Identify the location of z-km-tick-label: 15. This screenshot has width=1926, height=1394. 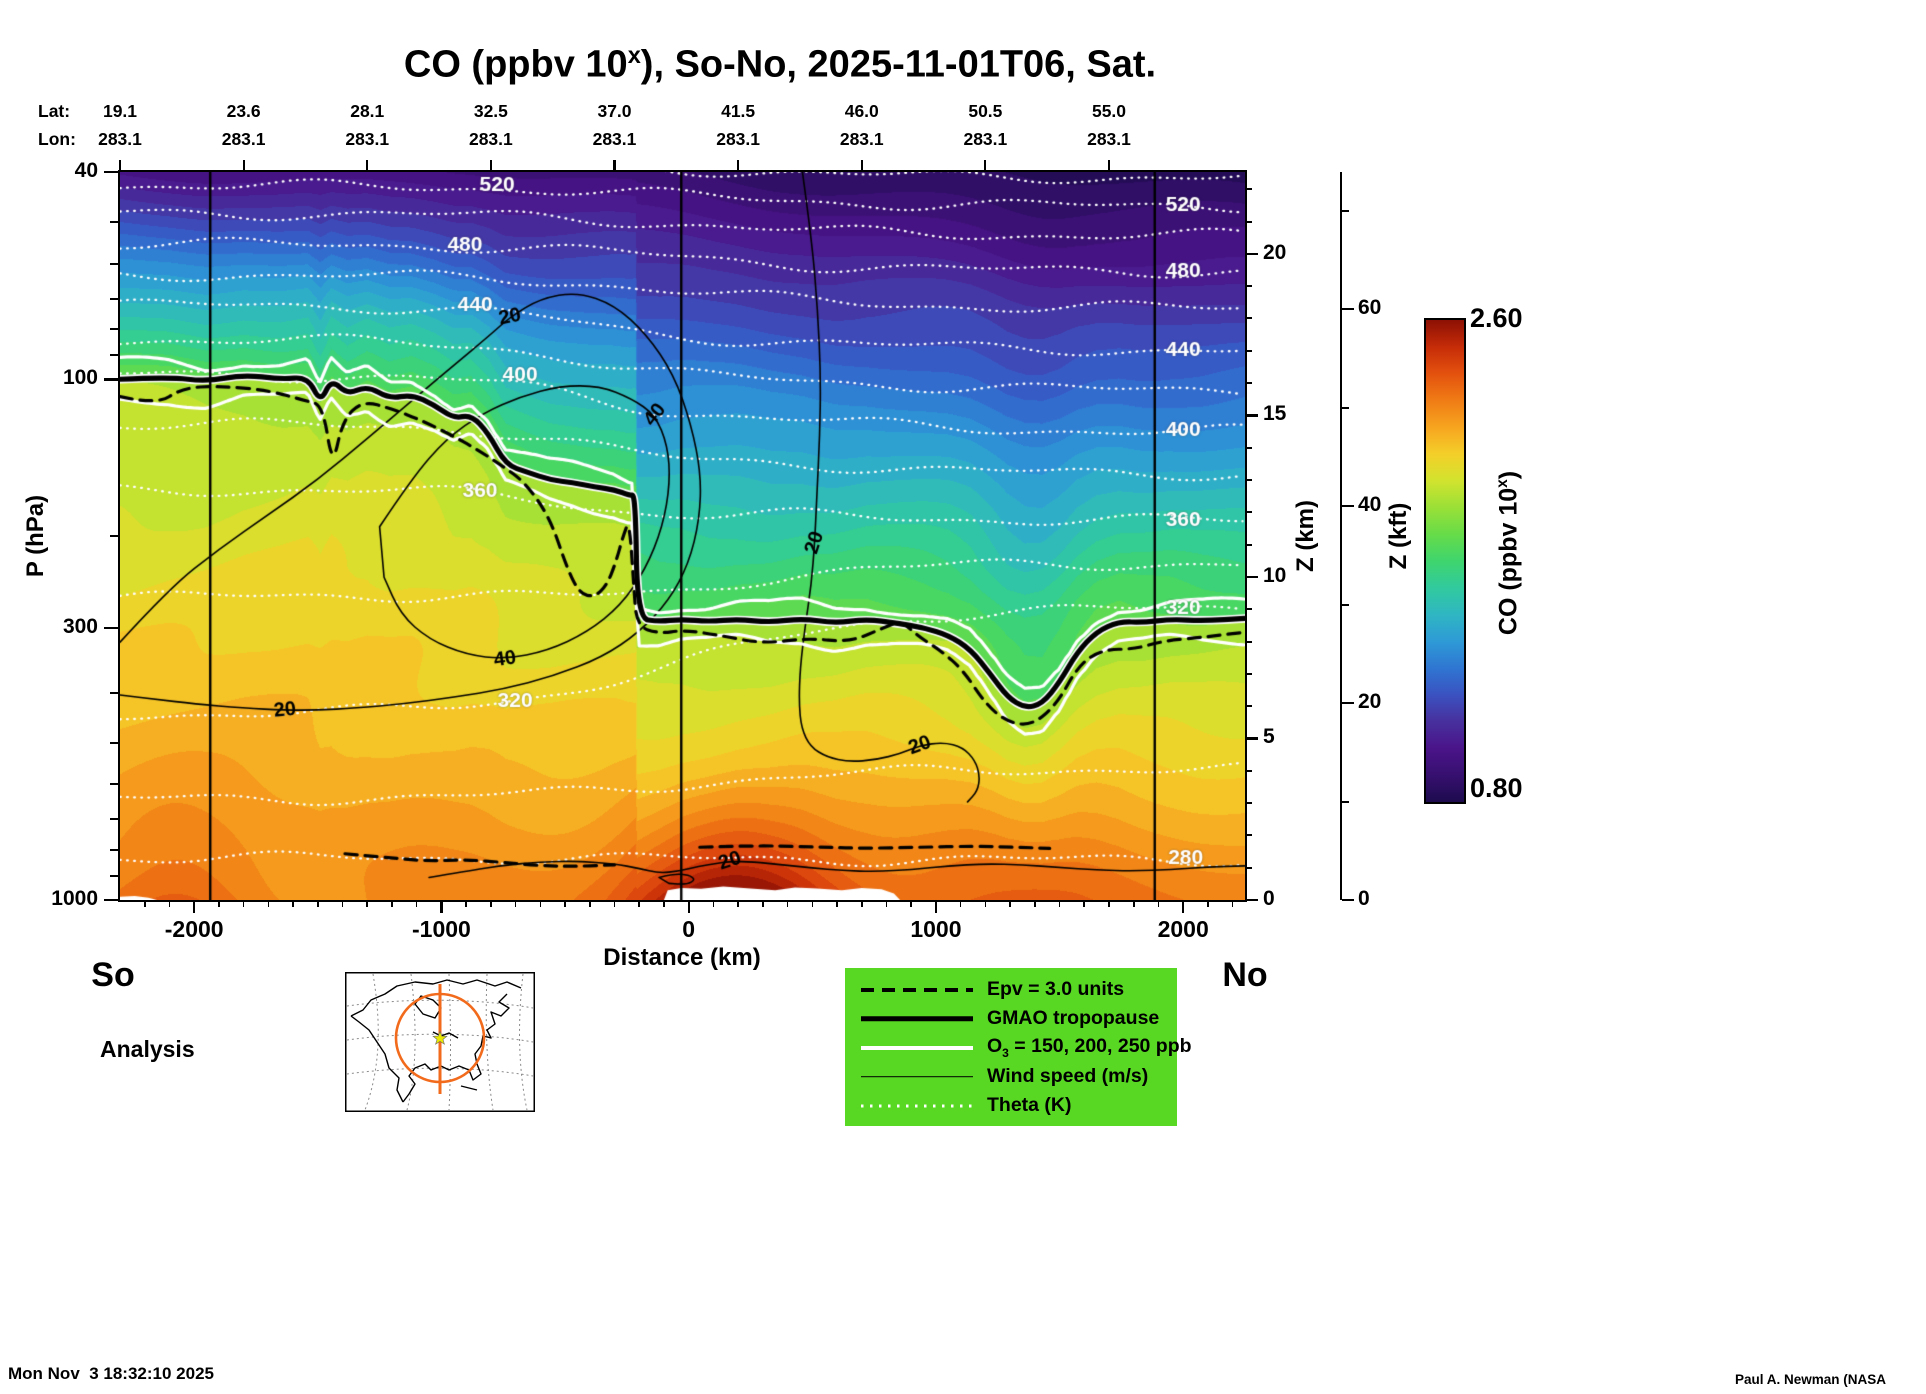
(1275, 414).